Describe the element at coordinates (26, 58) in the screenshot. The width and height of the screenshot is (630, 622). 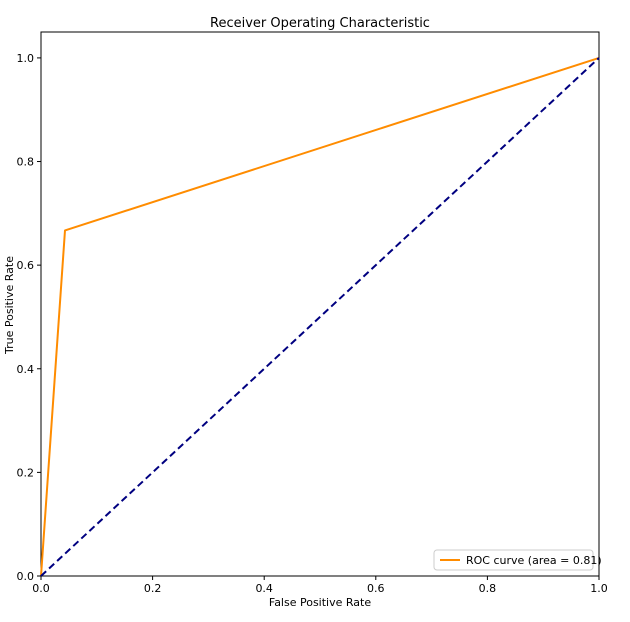
I see `y-tick-label: 1.0` at that location.